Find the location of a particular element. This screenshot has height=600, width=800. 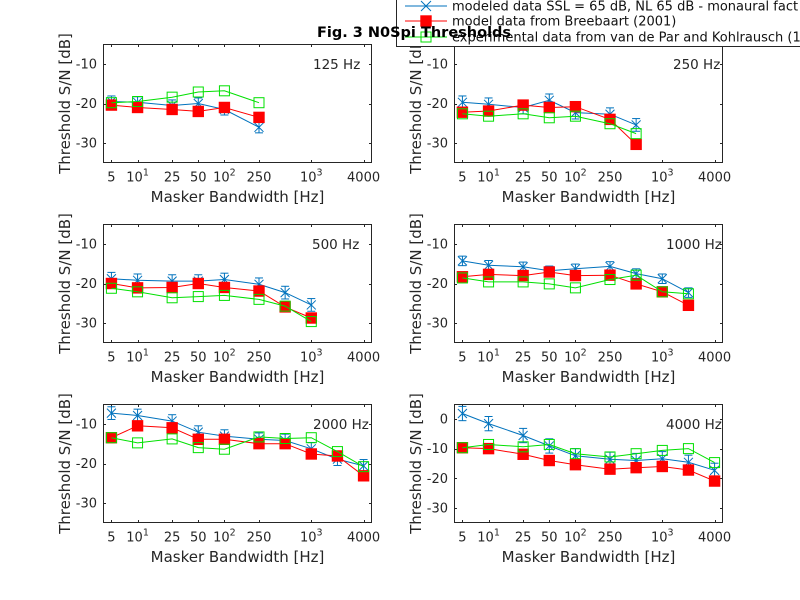

panel-frequency-label: 4000 Hz is located at coordinates (694, 425).